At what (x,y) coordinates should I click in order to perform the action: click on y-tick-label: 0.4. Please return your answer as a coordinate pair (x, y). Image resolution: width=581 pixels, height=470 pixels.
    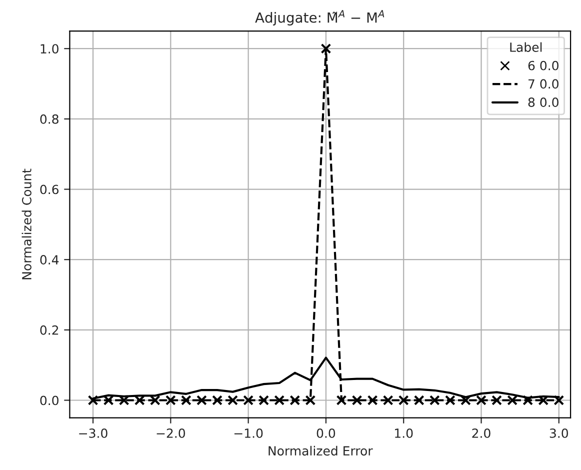
    Looking at the image, I should click on (49, 260).